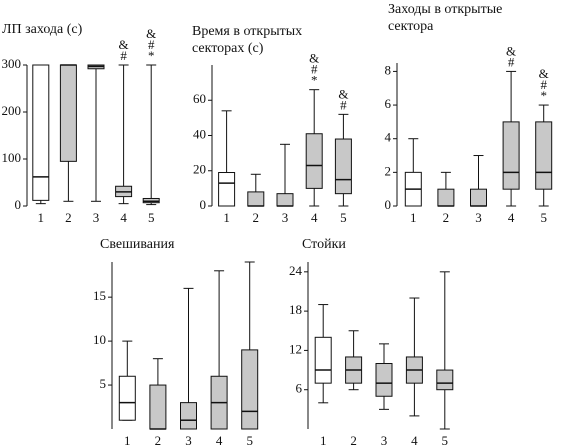 Image resolution: width=563 pixels, height=447 pixels. I want to click on panel-title: секторах (с), so click(228, 48).